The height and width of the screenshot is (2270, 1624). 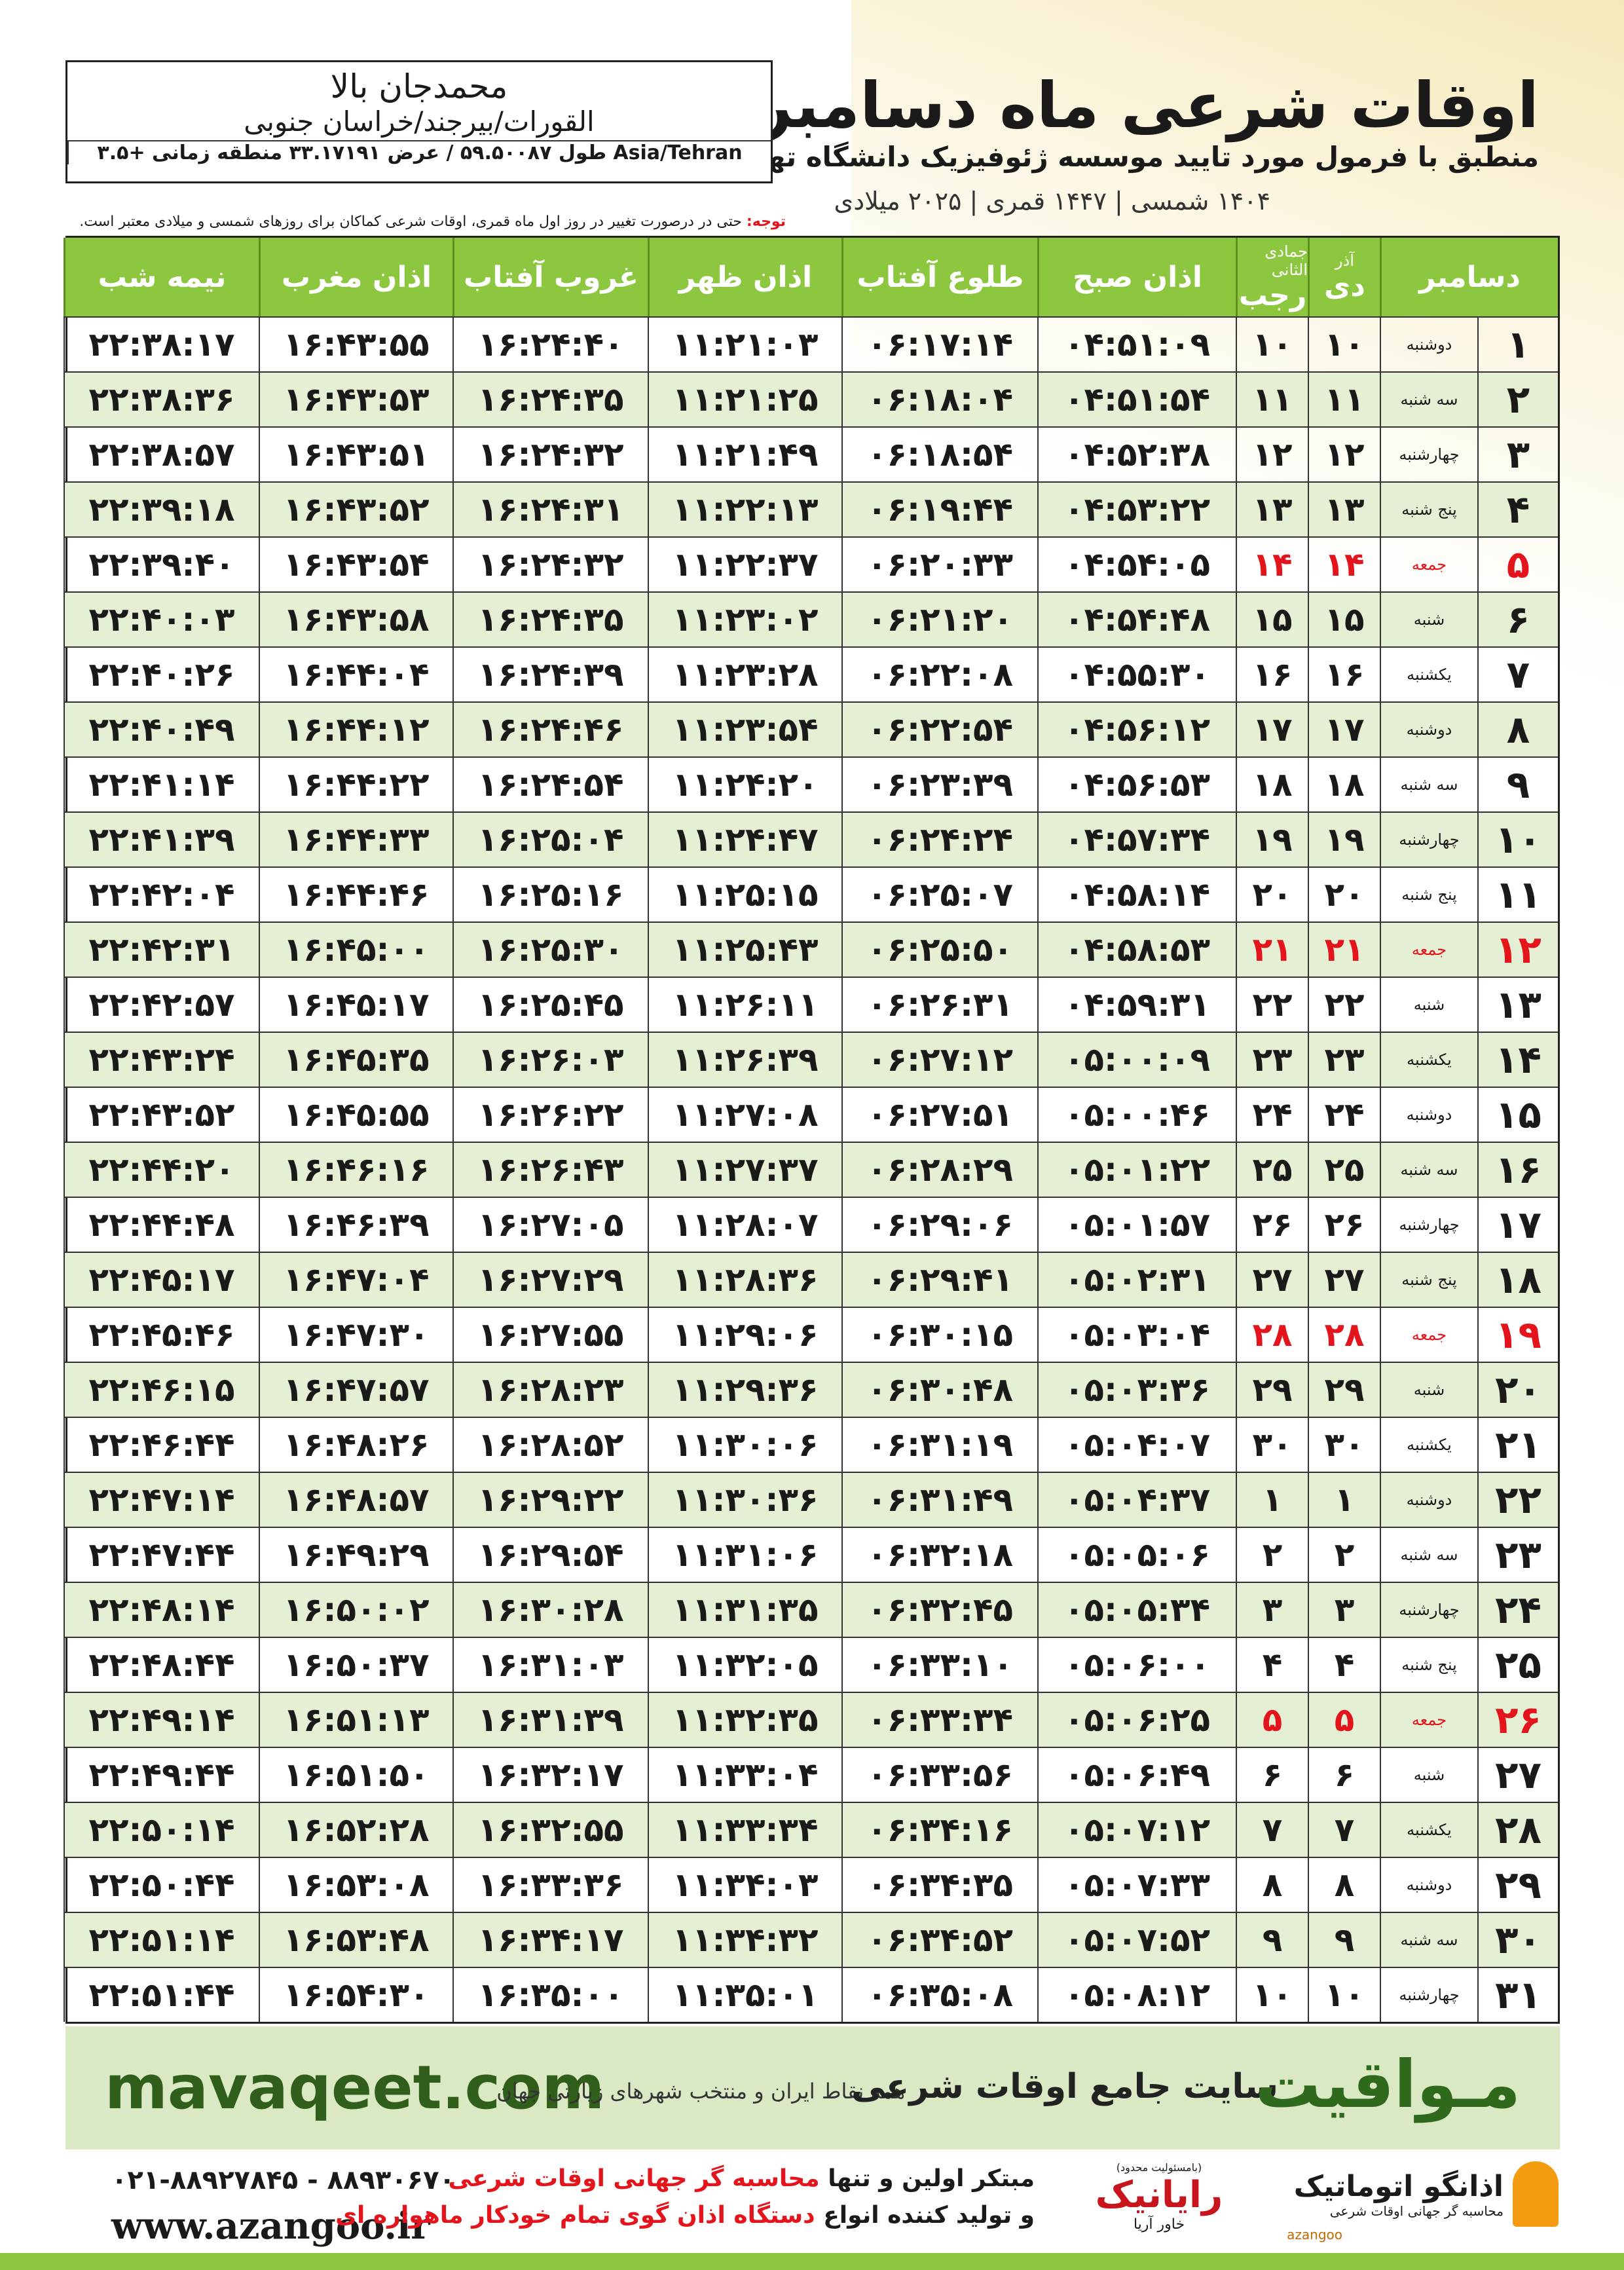 I want to click on time-cell: ۰۴:۵۵:۳۰, so click(x=1136, y=673).